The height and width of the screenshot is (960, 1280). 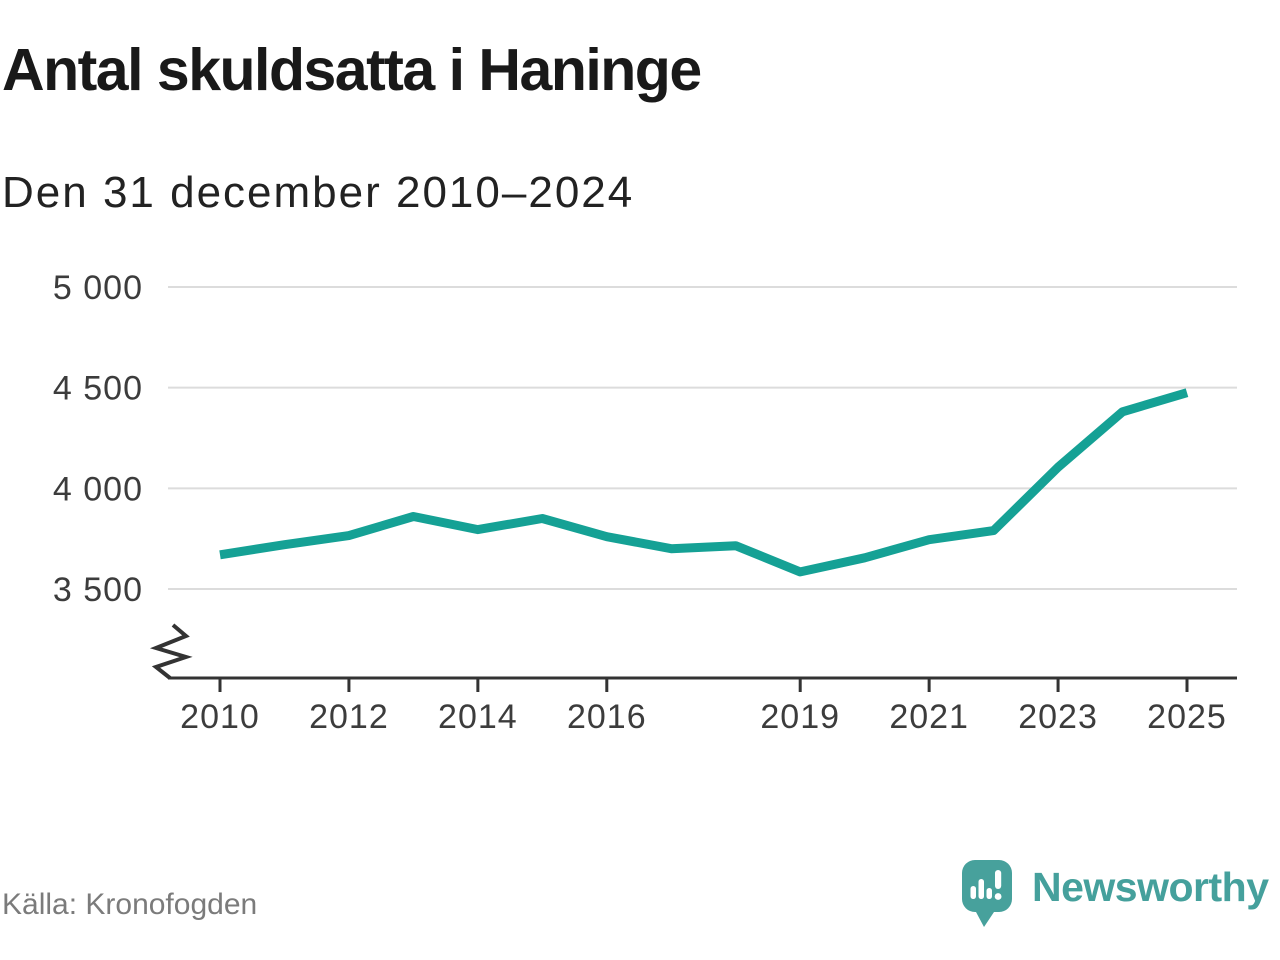 What do you see at coordinates (607, 717) in the screenshot?
I see `x-tick-label: 2016` at bounding box center [607, 717].